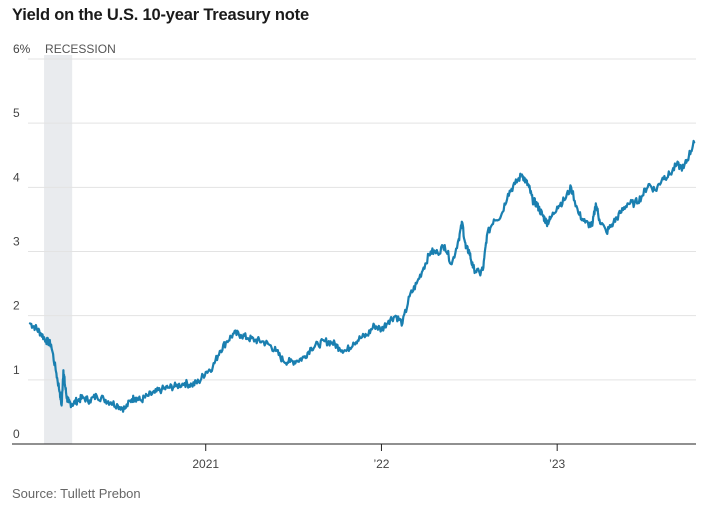  I want to click on y-tick-label: 0, so click(16, 434).